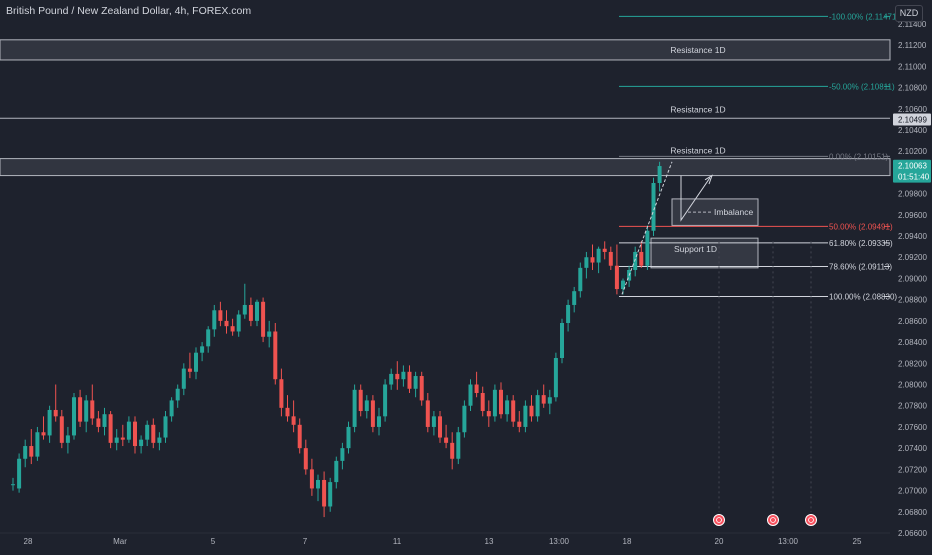 This screenshot has height=555, width=932. I want to click on y-tick-label: 2.07800, so click(912, 406).